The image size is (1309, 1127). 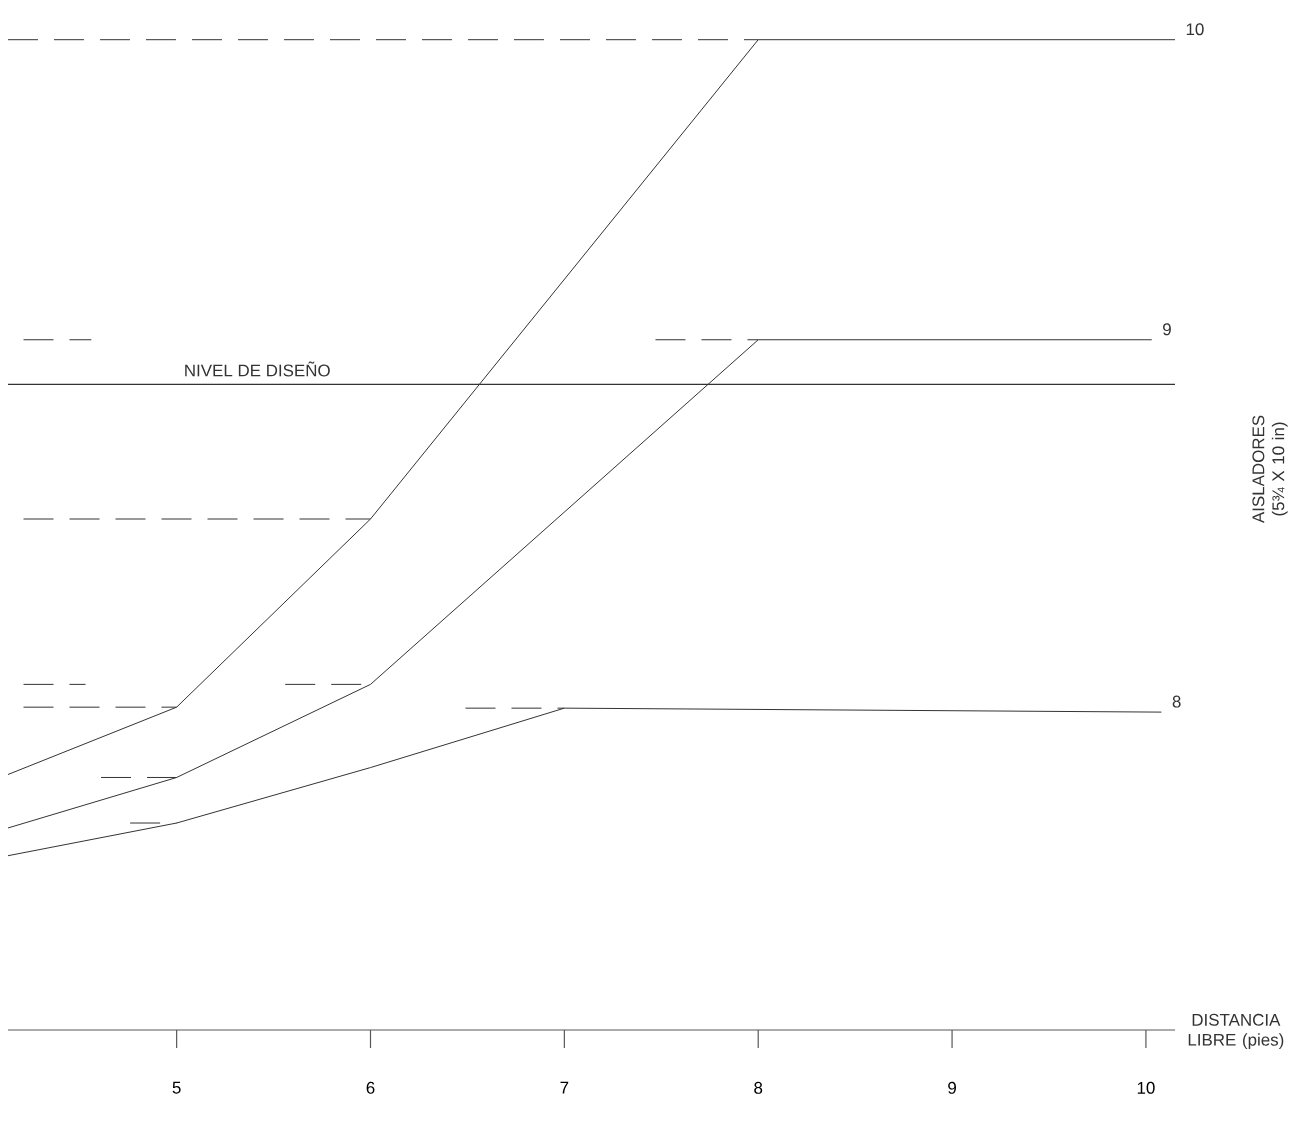 I want to click on y-axis-title: AISLADORES (5¾ X 10 in), so click(x=1270, y=469).